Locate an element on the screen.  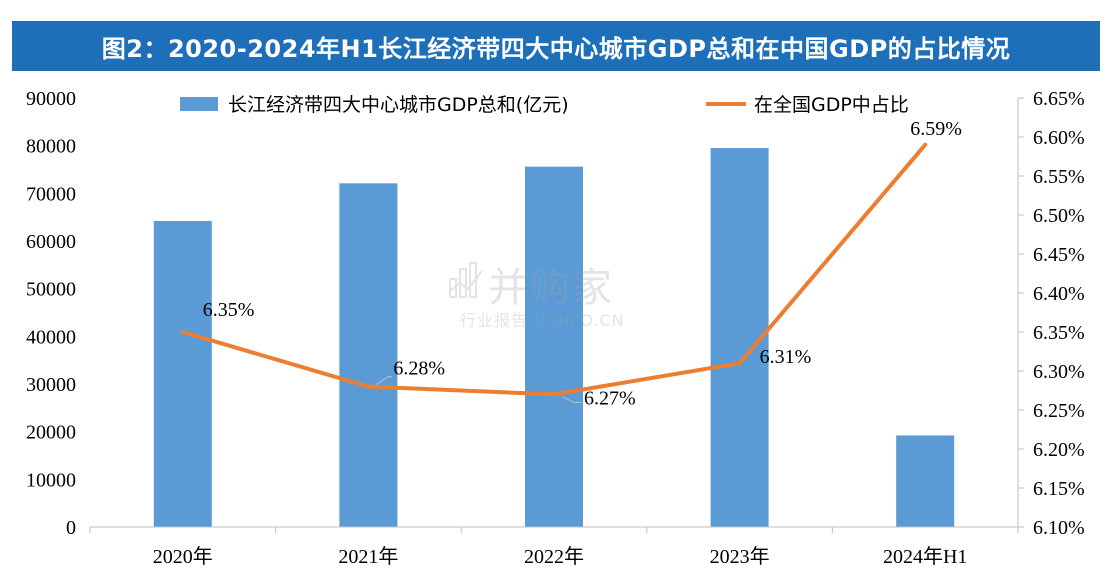
watermark: 并购家 行业报告 IPOIPO.CN is located at coordinates (558, 295).